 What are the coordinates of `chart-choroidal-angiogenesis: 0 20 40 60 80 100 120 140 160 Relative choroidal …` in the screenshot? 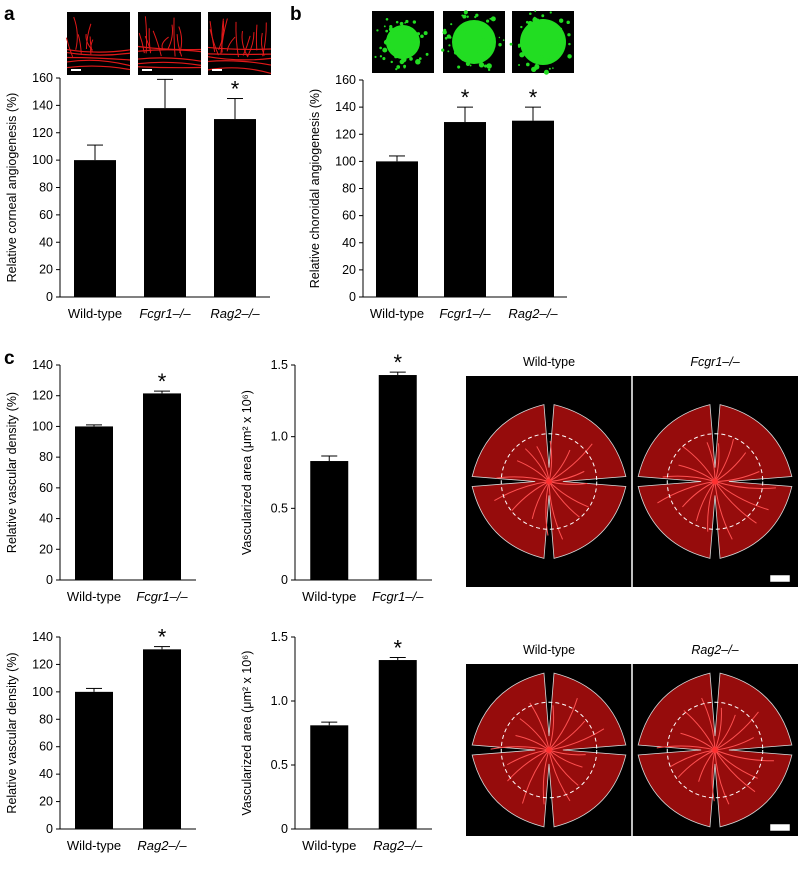 It's located at (437, 197).